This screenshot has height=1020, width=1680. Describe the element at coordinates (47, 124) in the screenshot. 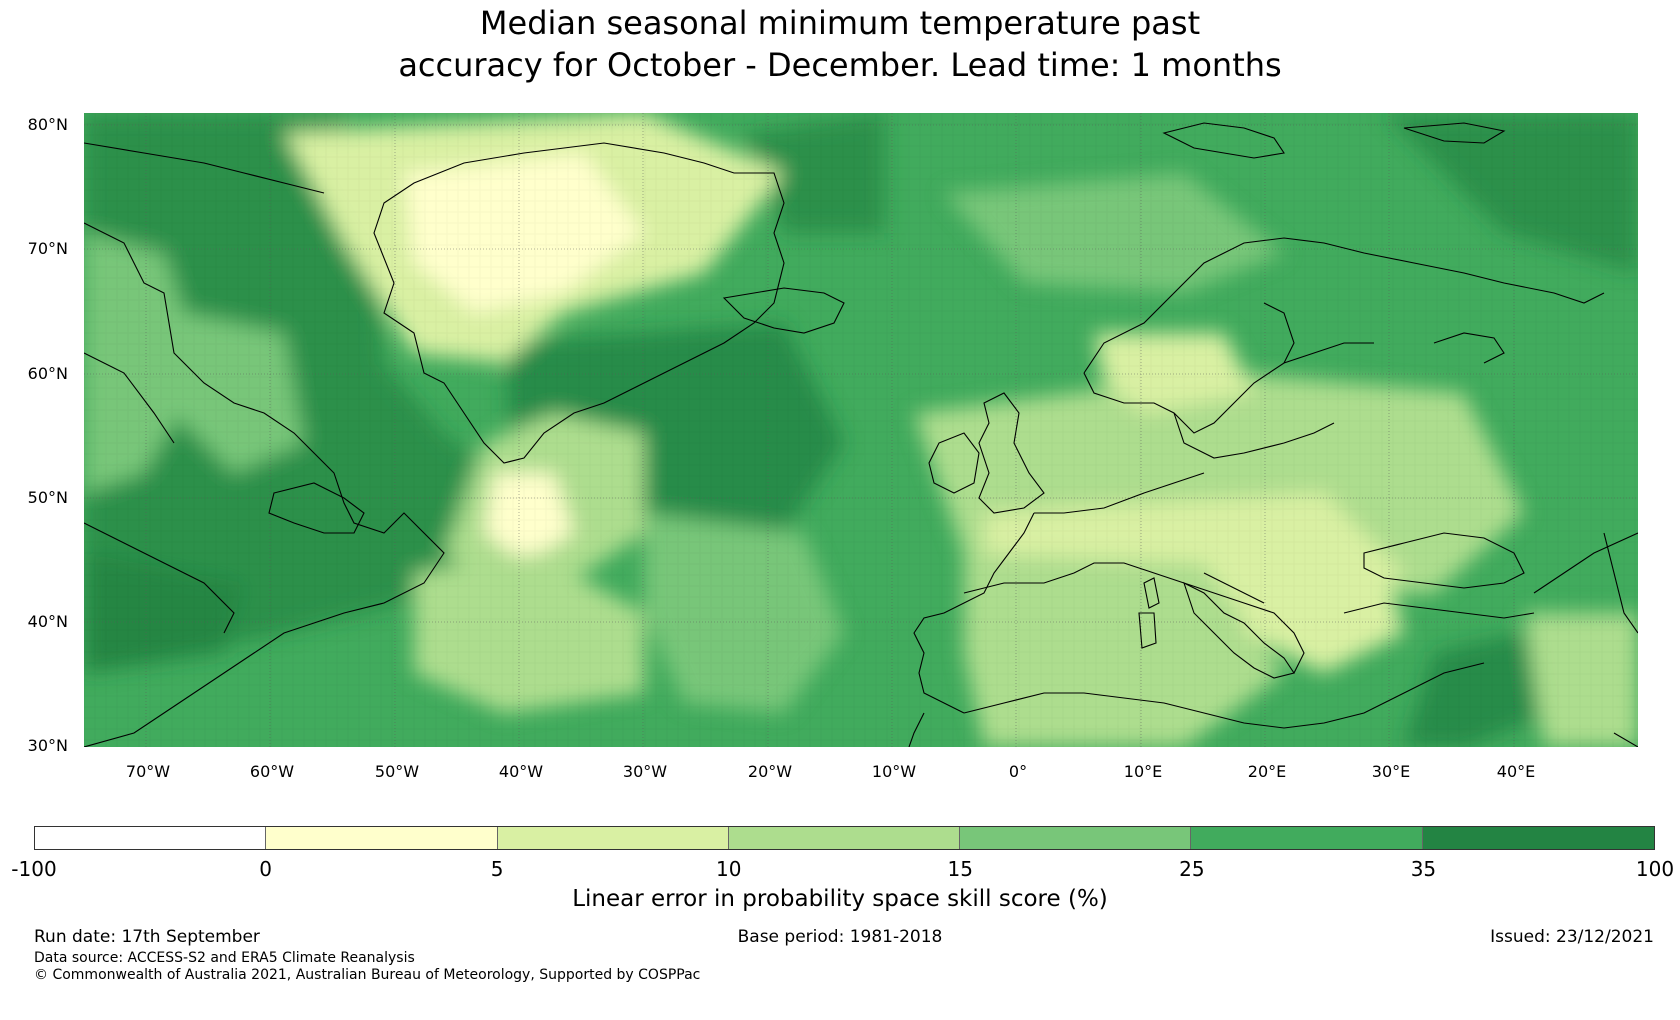

I see `lat-label-80n: 80°N` at that location.